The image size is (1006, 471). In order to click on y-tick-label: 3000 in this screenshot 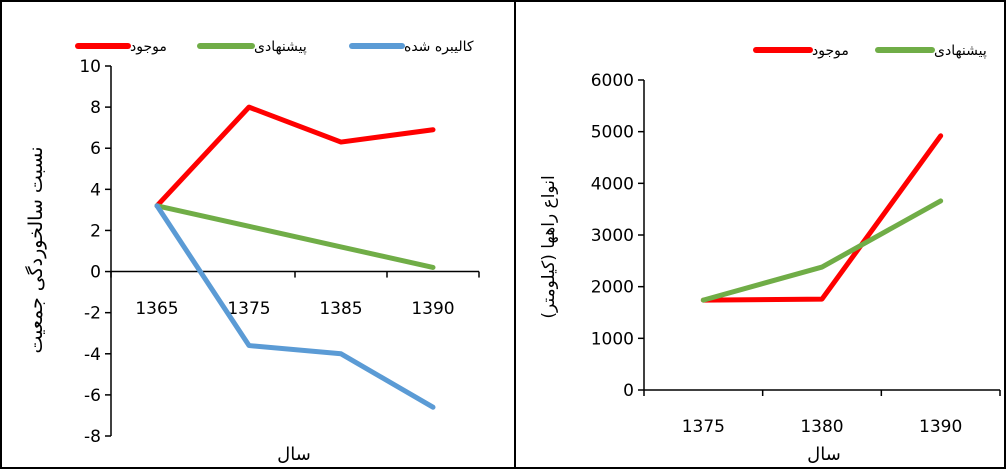, I will do `click(612, 236)`.